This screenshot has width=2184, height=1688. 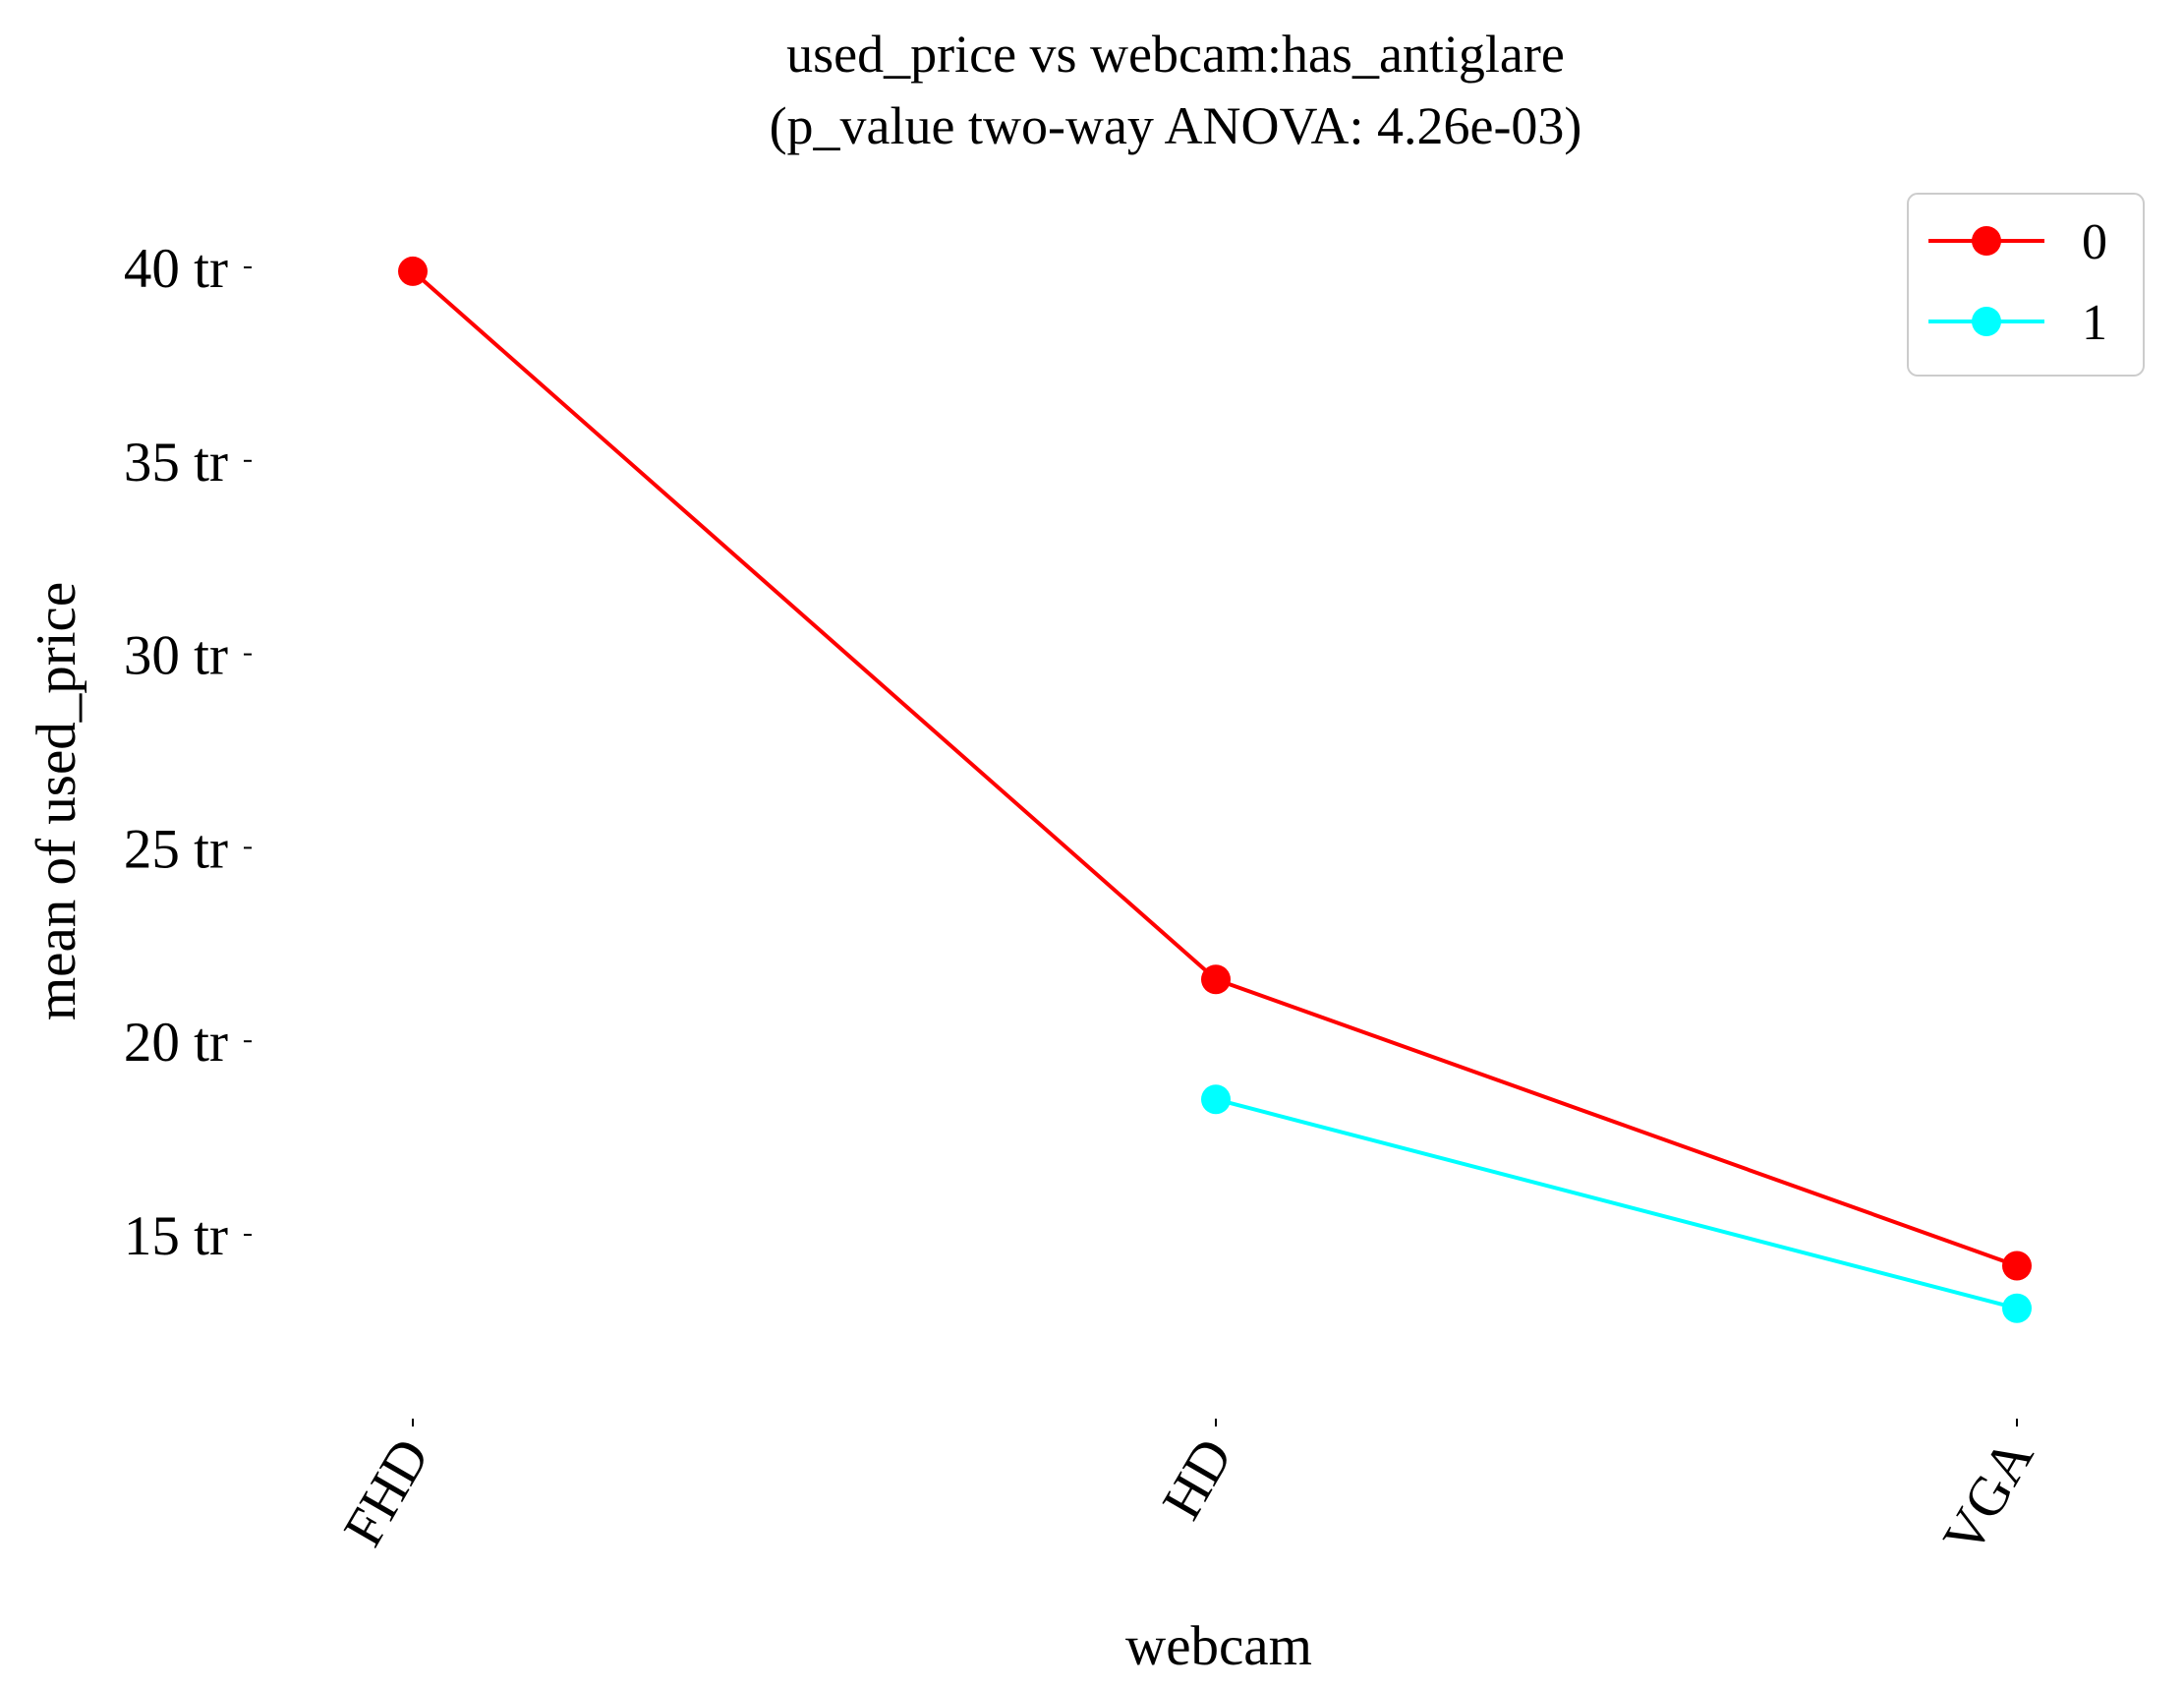 What do you see at coordinates (2094, 323) in the screenshot?
I see `legend-label: 1` at bounding box center [2094, 323].